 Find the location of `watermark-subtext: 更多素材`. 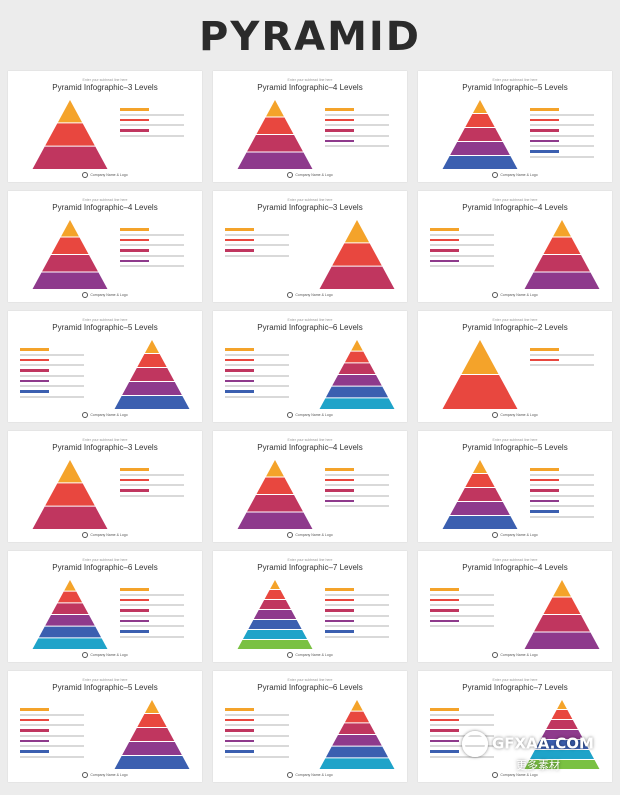

watermark-subtext: 更多素材 is located at coordinates (538, 766).